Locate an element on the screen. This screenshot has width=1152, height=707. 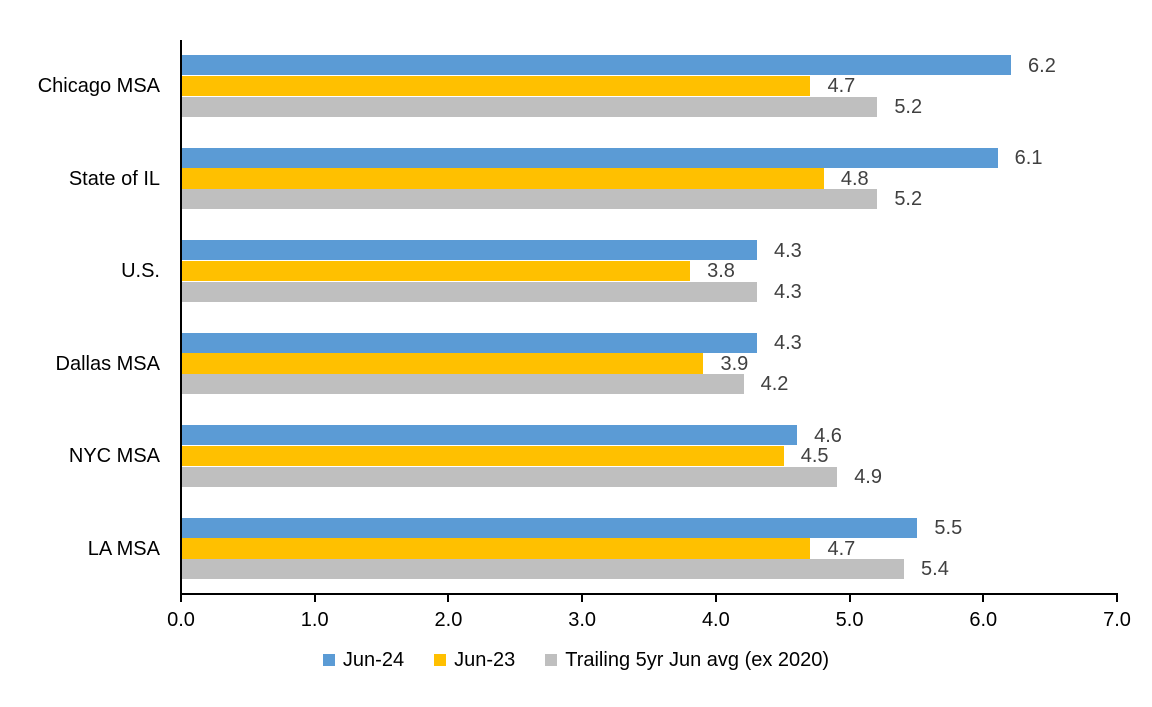
legend-item: Jun-23 is located at coordinates (474, 660).